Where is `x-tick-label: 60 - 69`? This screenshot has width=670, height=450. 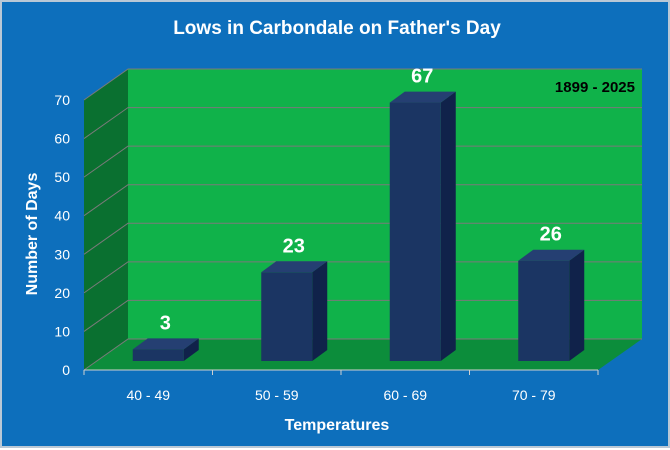
x-tick-label: 60 - 69 is located at coordinates (405, 395).